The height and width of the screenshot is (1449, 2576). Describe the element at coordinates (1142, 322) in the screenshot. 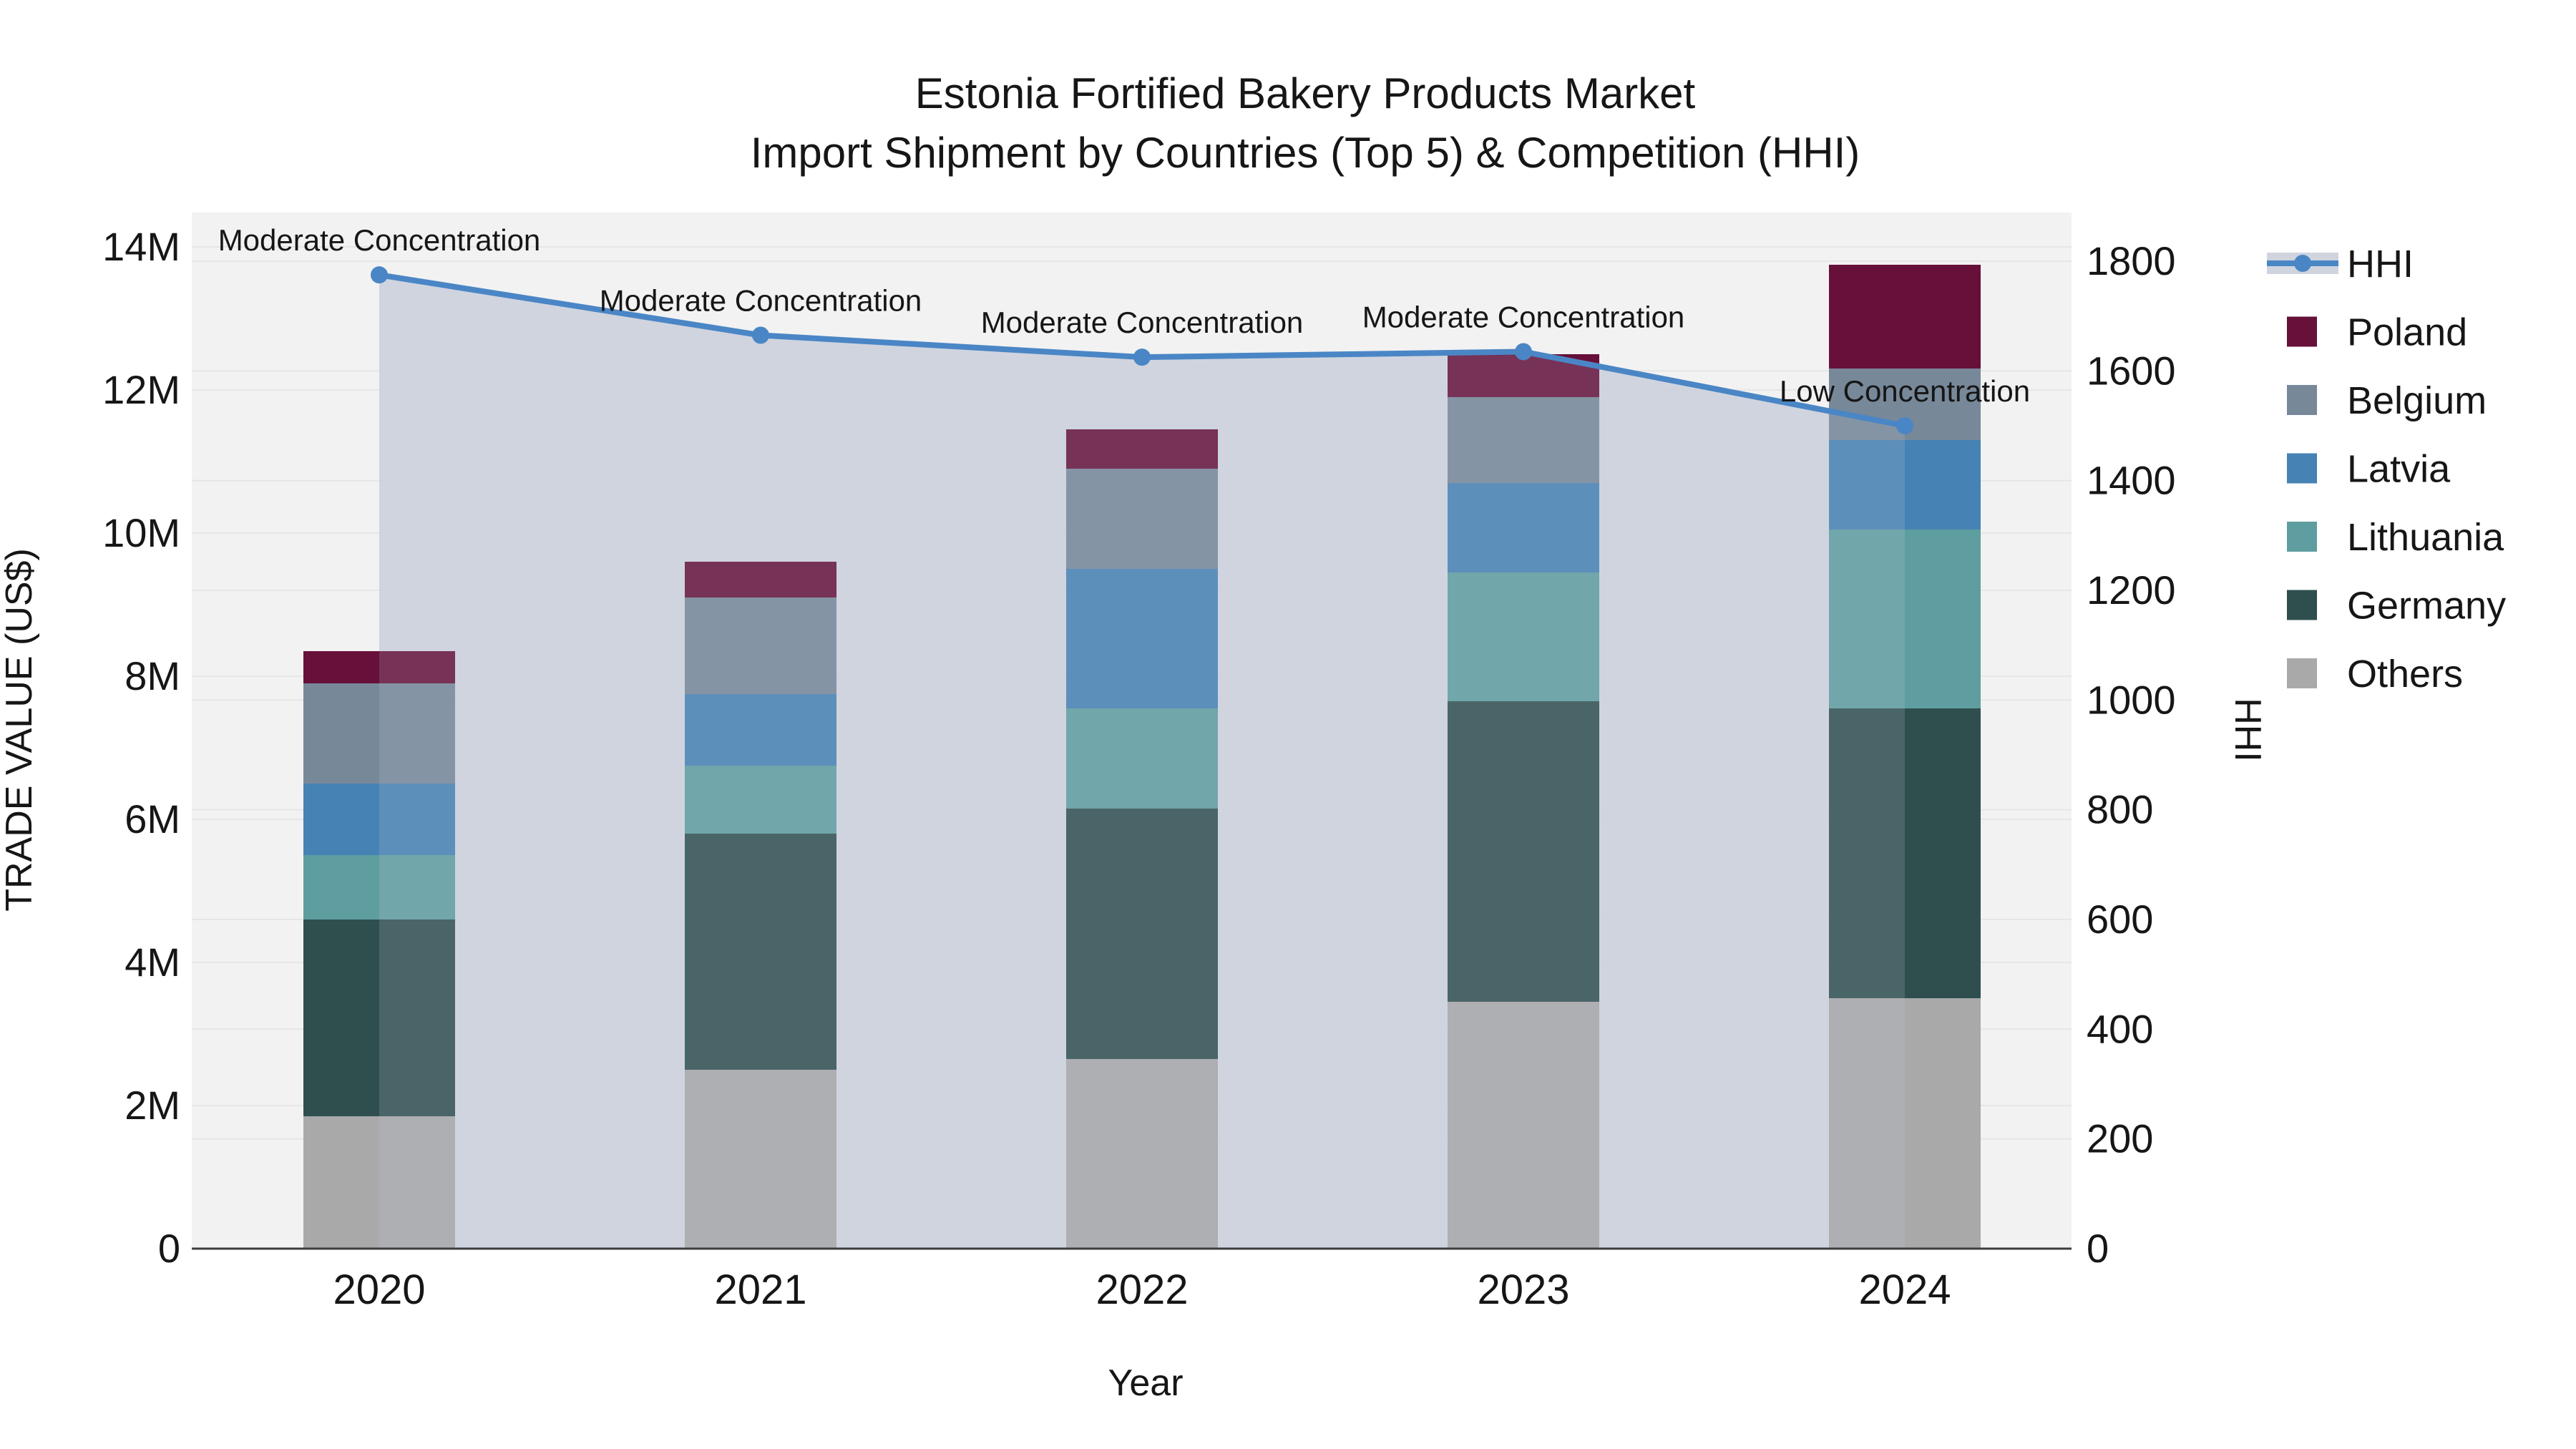

I see `annotation-2022: Moderate Concentration` at that location.